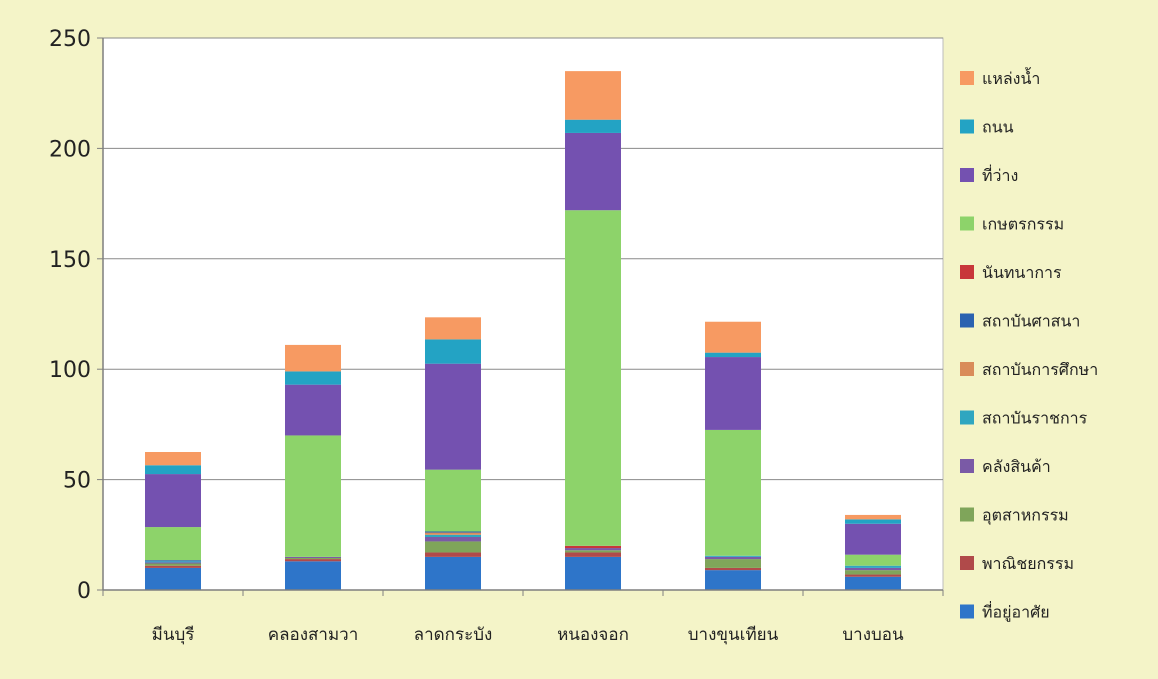 The height and width of the screenshot is (679, 1158). What do you see at coordinates (1022, 272) in the screenshot?
I see `legend-label: นันทนาการ` at bounding box center [1022, 272].